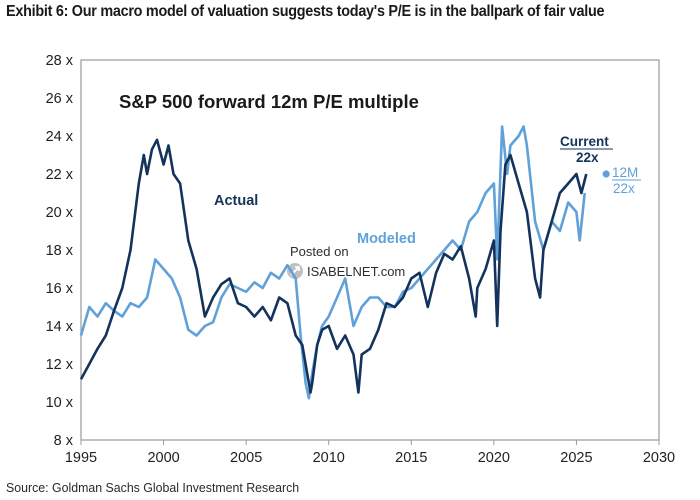  I want to click on label-modeled: Modeled, so click(386, 239).